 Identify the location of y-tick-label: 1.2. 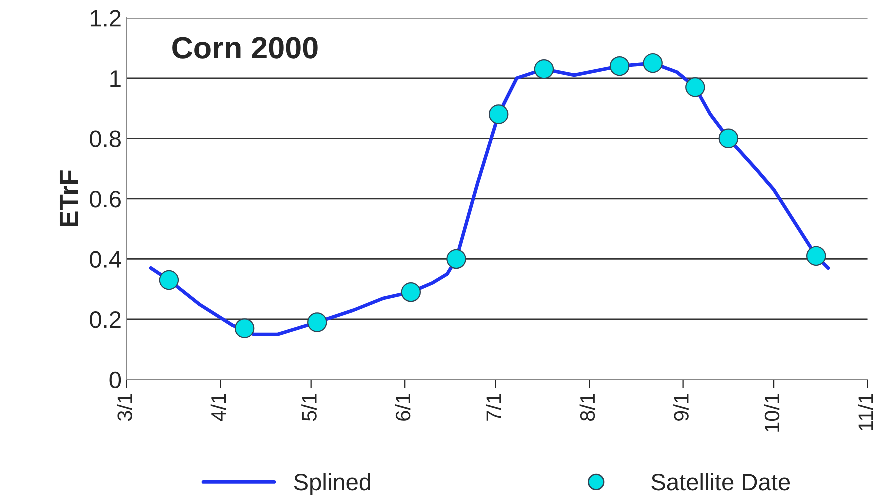
(105, 18).